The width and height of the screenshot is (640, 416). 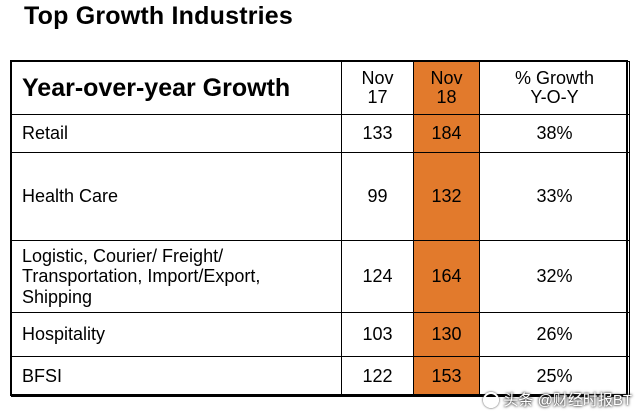 What do you see at coordinates (176, 88) in the screenshot?
I see `table-header-label: Year-over-year Growth` at bounding box center [176, 88].